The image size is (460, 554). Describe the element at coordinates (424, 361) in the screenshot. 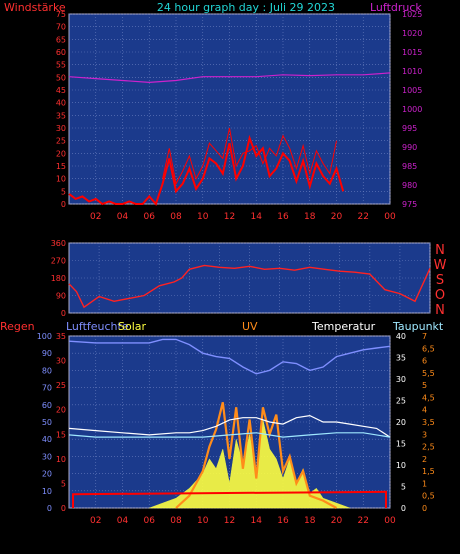

I see `uv-tick-label: 6` at that location.